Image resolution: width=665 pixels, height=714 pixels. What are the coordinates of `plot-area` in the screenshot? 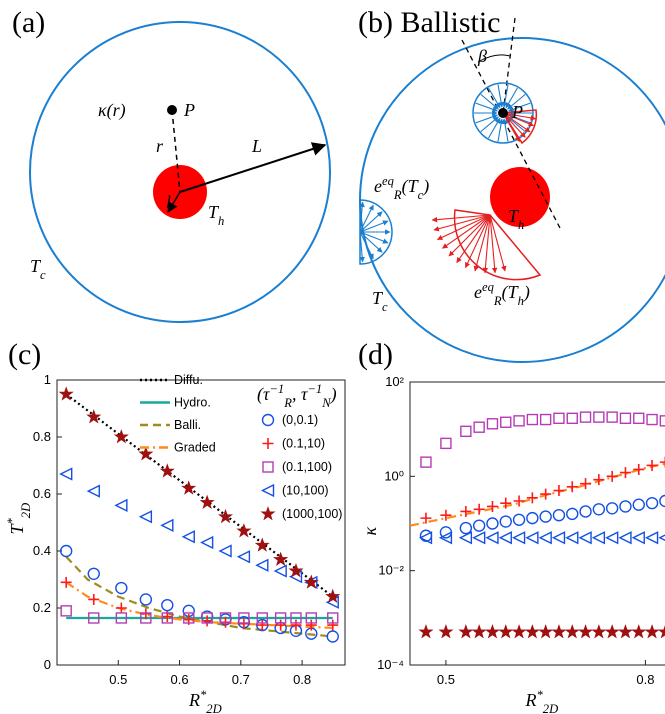 It's located at (537, 525).